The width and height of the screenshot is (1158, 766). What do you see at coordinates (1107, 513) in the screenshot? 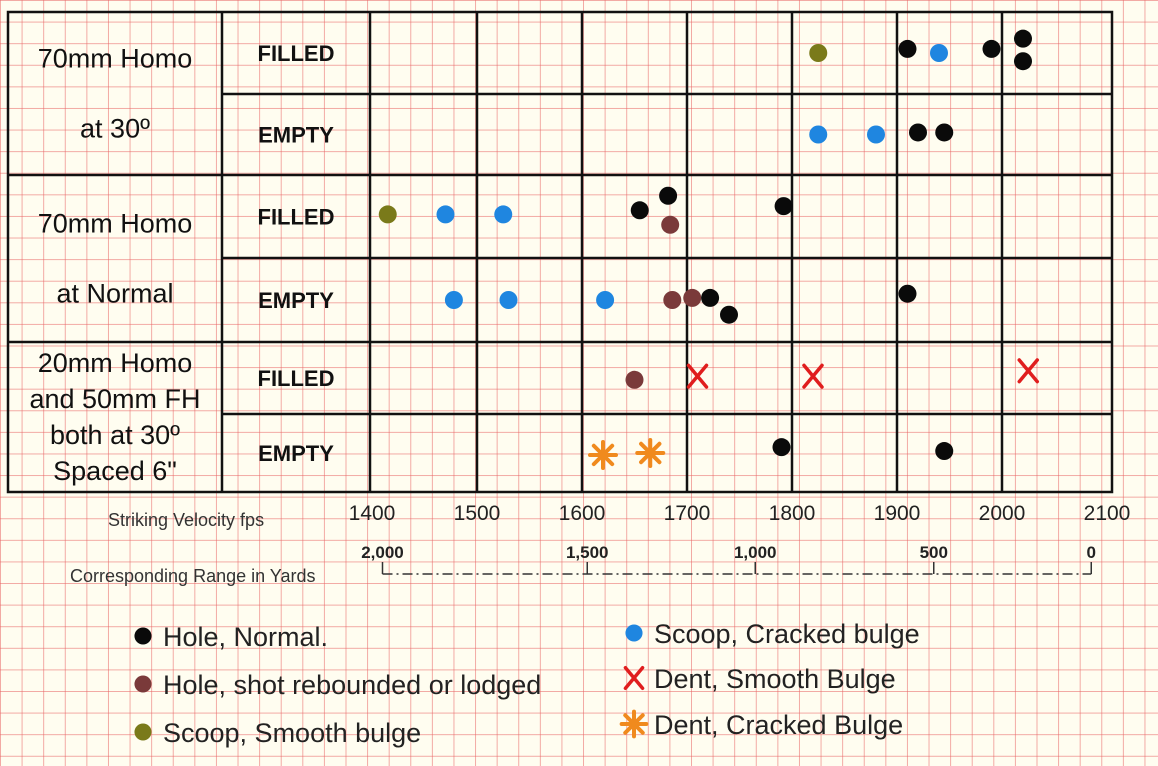
I see `x-tick-label: 2100` at bounding box center [1107, 513].